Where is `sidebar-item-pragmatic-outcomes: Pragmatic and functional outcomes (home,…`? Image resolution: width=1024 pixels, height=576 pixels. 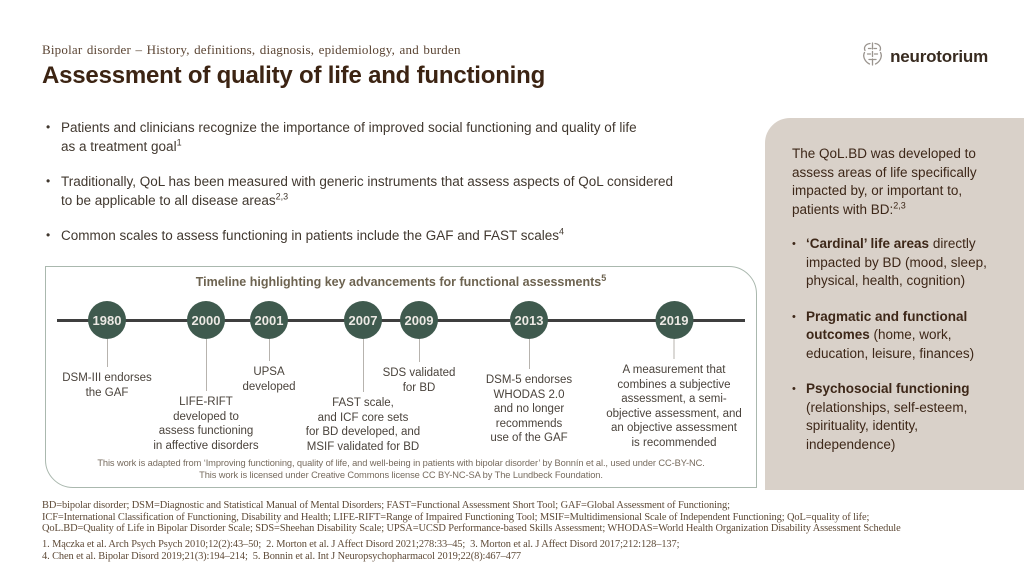 sidebar-item-pragmatic-outcomes: Pragmatic and functional outcomes (home,… is located at coordinates (899, 336).